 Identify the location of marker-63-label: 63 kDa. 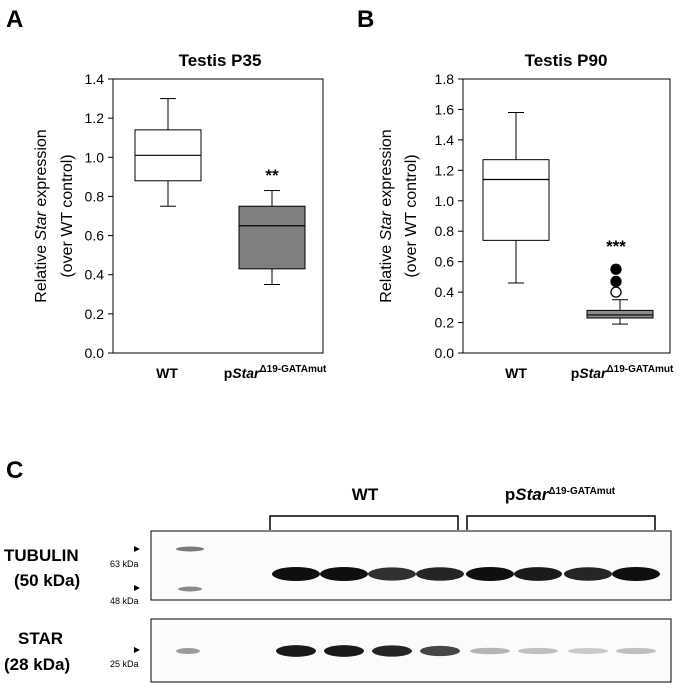
(124, 564).